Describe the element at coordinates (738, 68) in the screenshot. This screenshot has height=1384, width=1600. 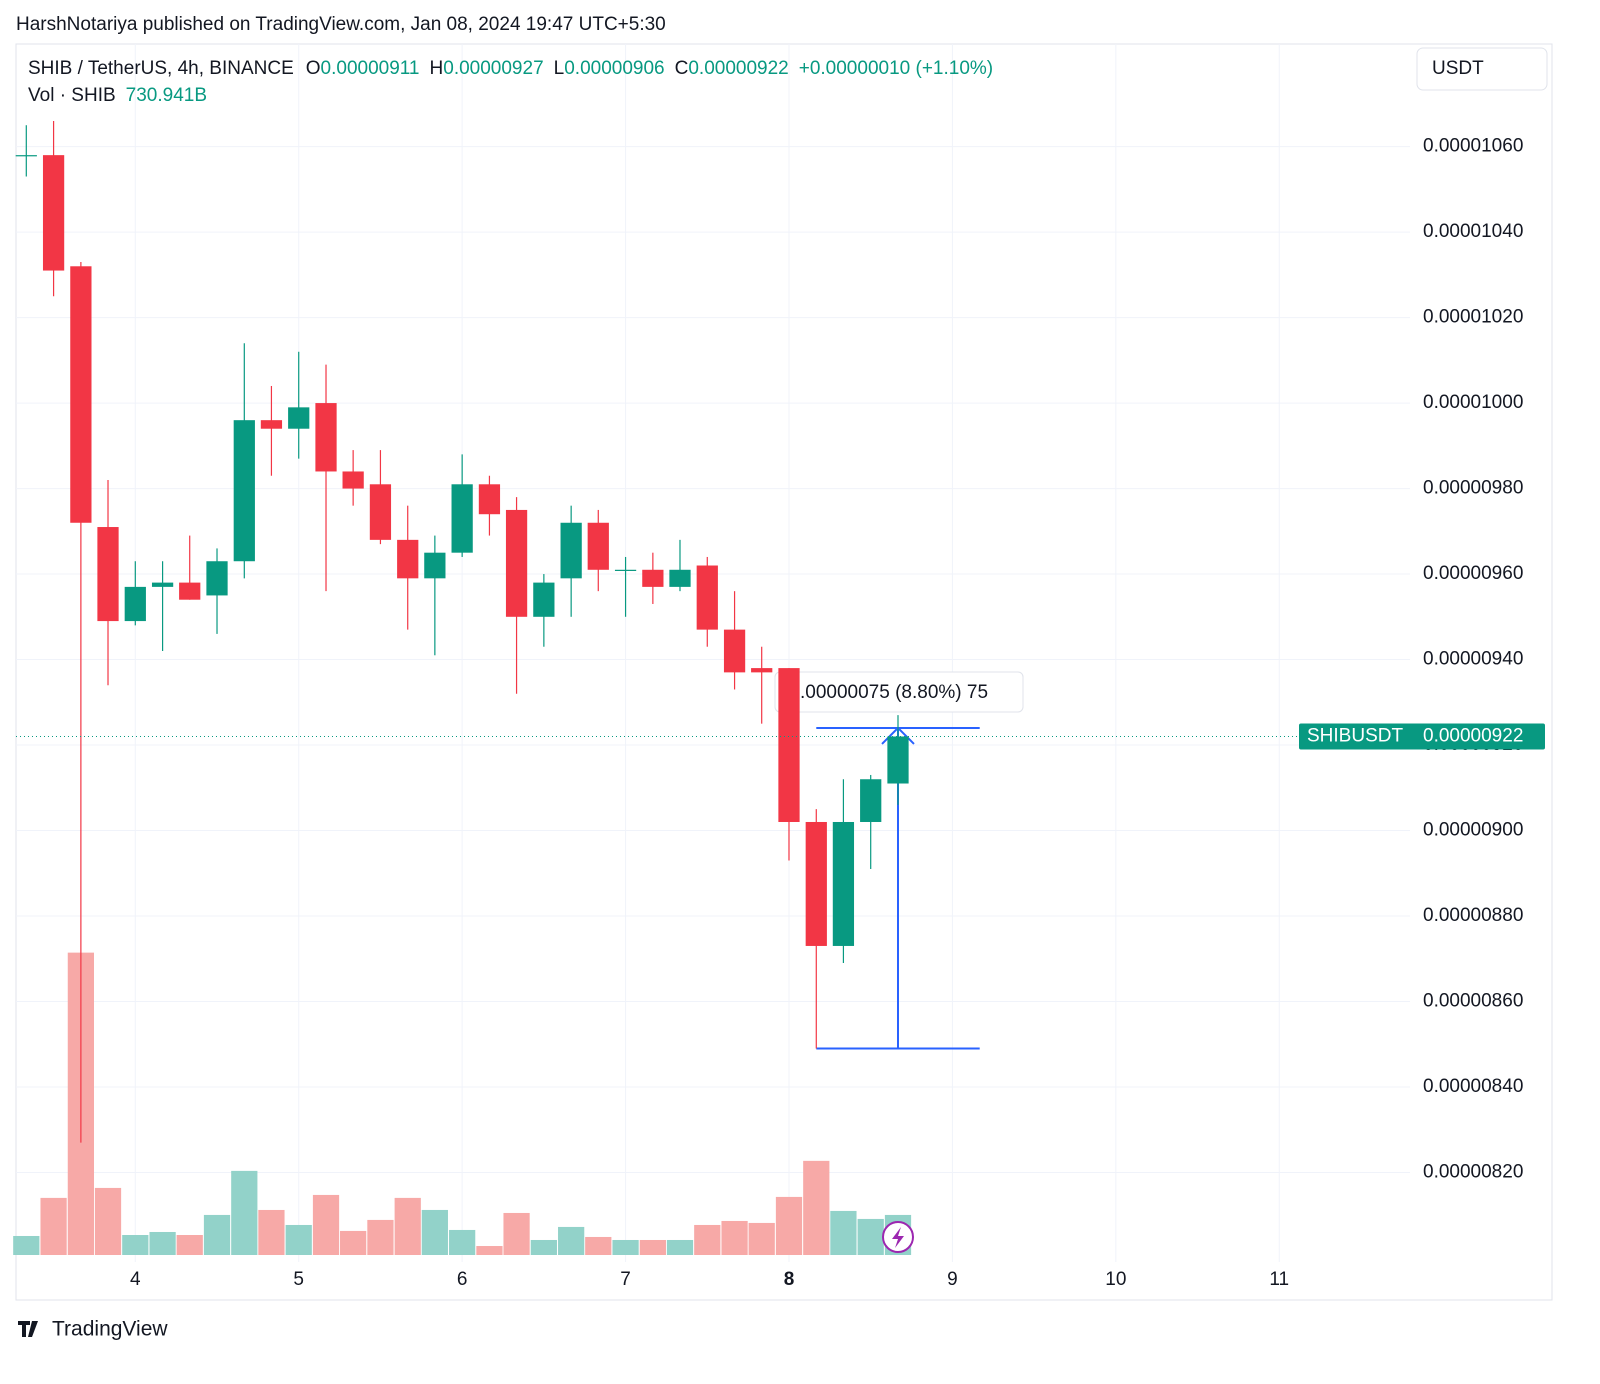
I see `ohlc-value: 0.00000922` at that location.